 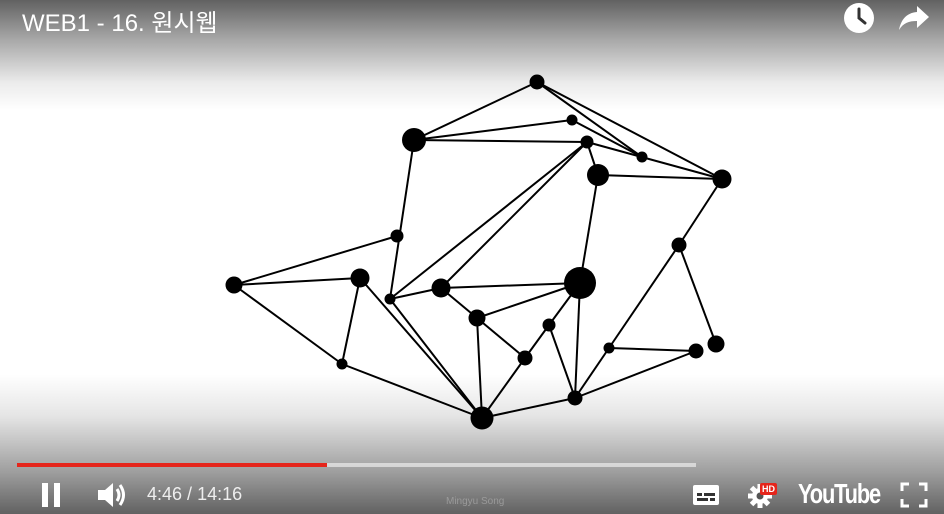 I want to click on fullscreen-button, so click(x=914, y=495).